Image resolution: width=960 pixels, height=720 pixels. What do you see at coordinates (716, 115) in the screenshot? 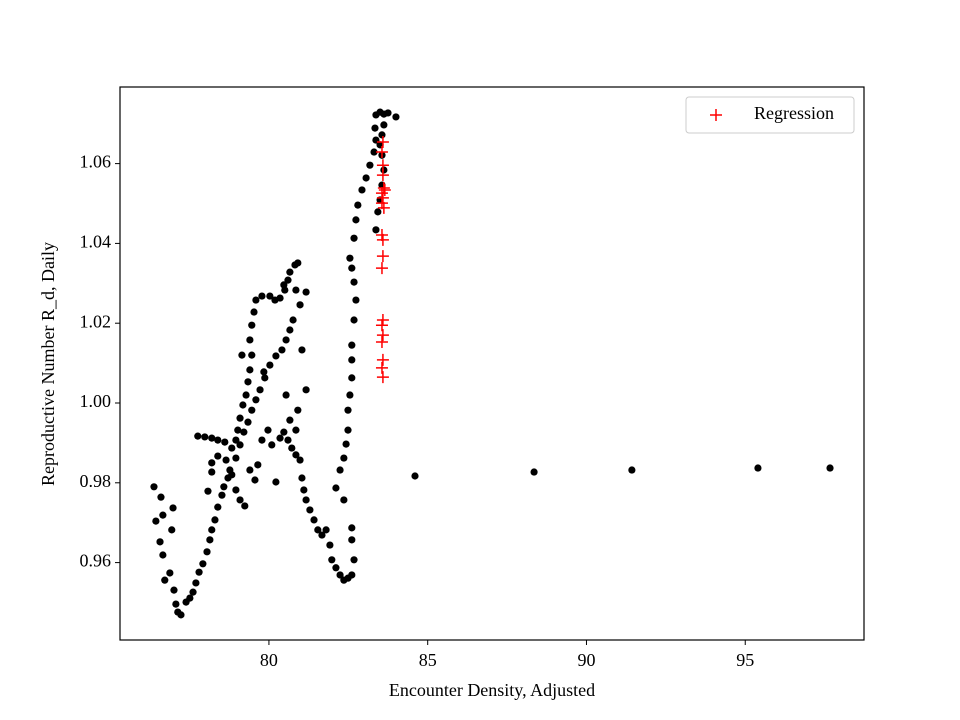
I see `legend-marker` at bounding box center [716, 115].